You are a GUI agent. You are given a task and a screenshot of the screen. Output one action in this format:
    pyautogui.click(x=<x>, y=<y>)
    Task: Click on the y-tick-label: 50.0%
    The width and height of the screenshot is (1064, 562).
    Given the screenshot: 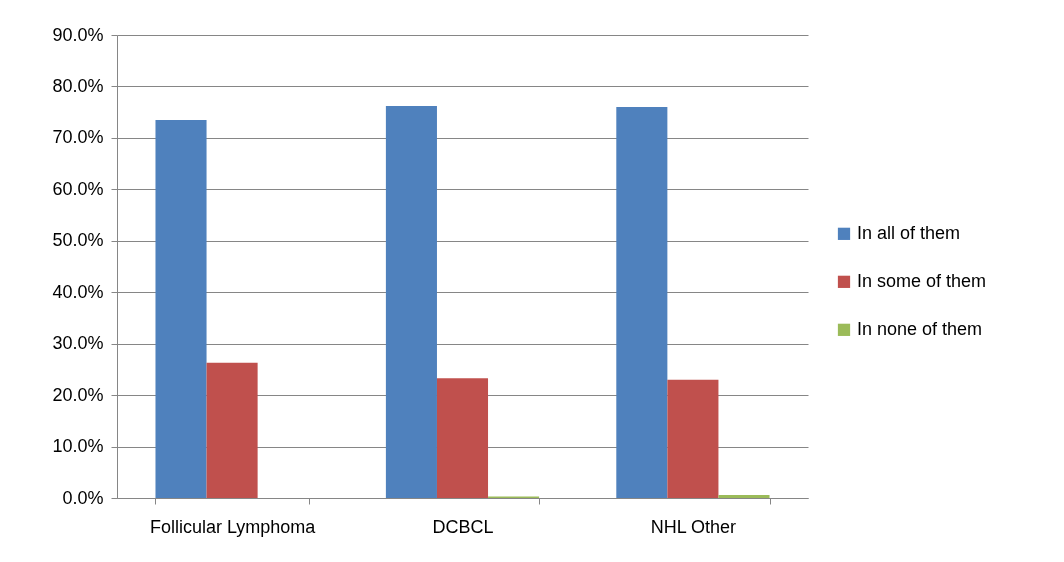 What is the action you would take?
    pyautogui.click(x=78, y=240)
    